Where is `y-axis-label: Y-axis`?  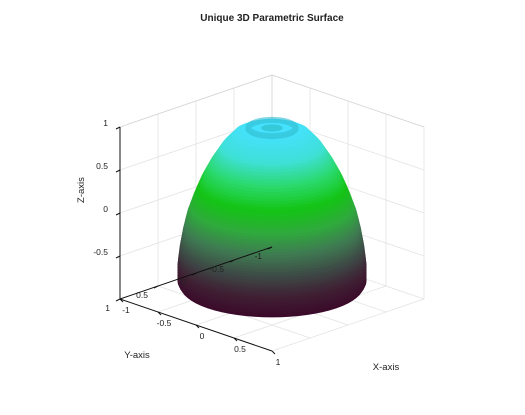
y-axis-label: Y-axis is located at coordinates (137, 355).